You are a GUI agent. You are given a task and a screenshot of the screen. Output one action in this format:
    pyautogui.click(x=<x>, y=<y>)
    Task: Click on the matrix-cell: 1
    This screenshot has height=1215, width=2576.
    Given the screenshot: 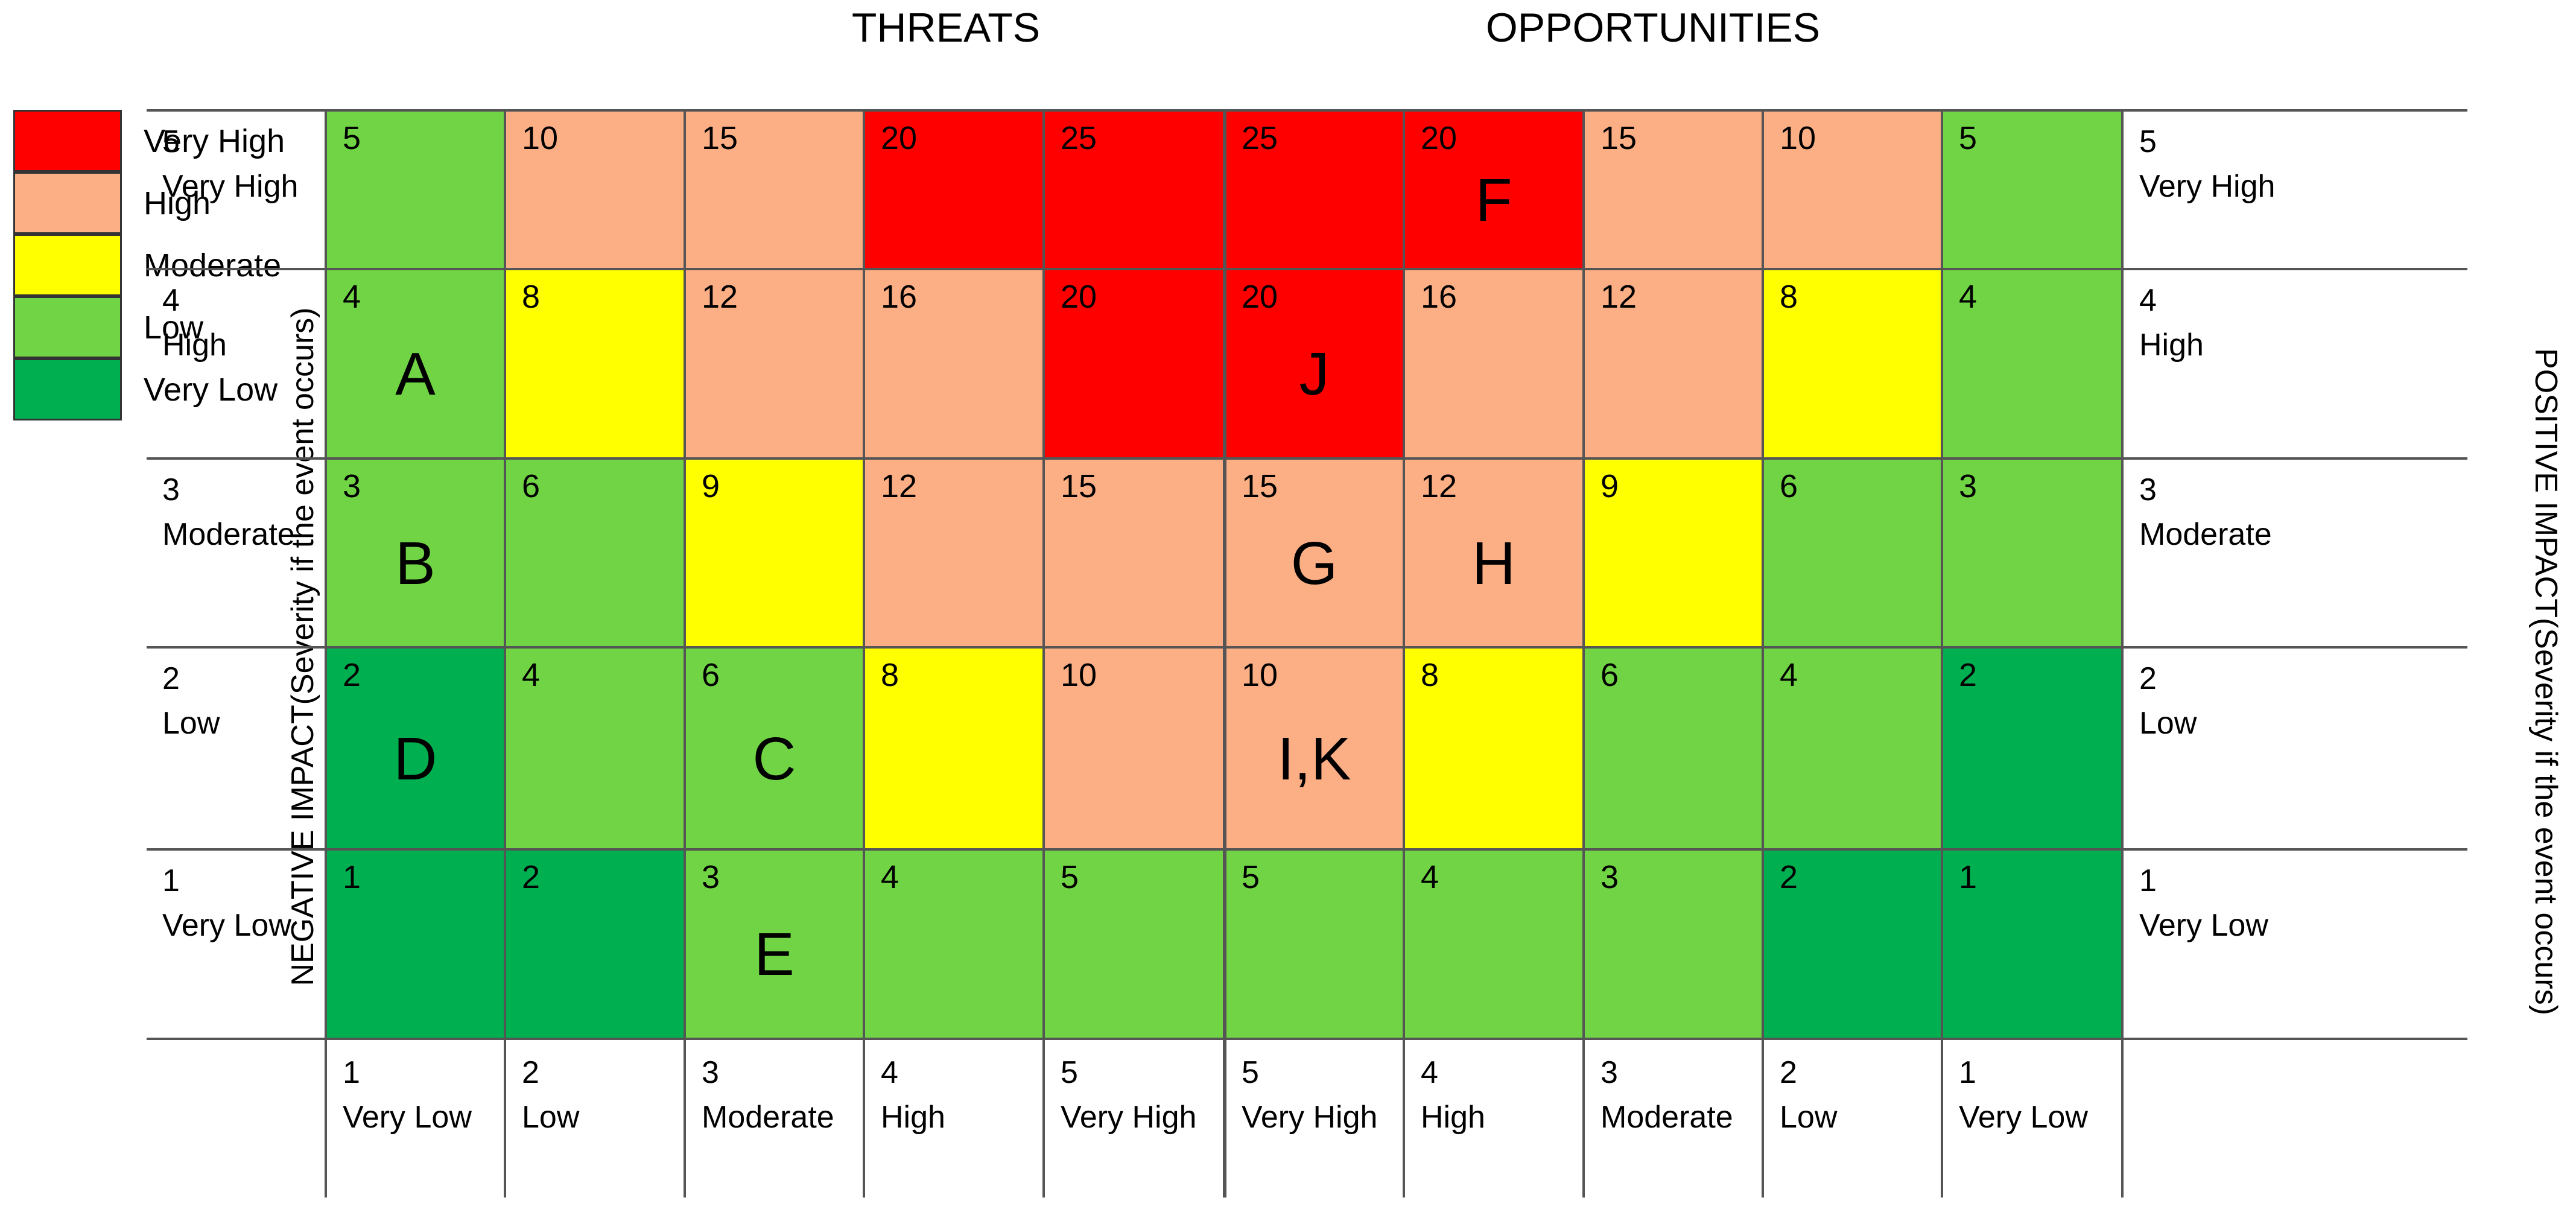 What is the action you would take?
    pyautogui.click(x=2032, y=944)
    